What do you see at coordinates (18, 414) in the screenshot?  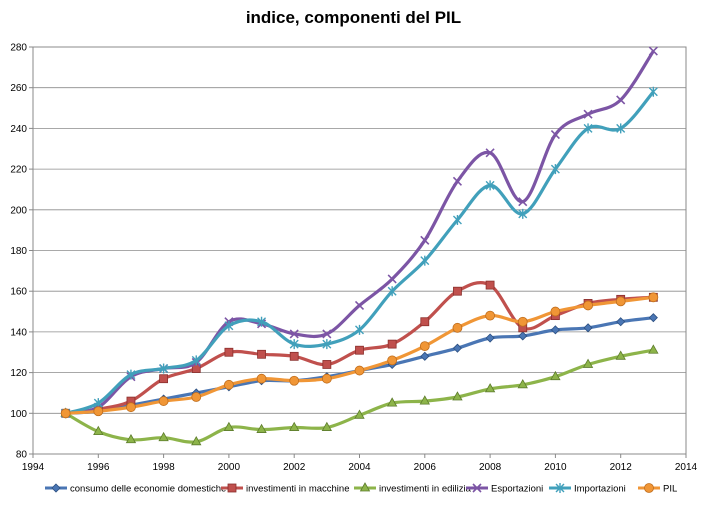 I see `y-tick-label: 100` at bounding box center [18, 414].